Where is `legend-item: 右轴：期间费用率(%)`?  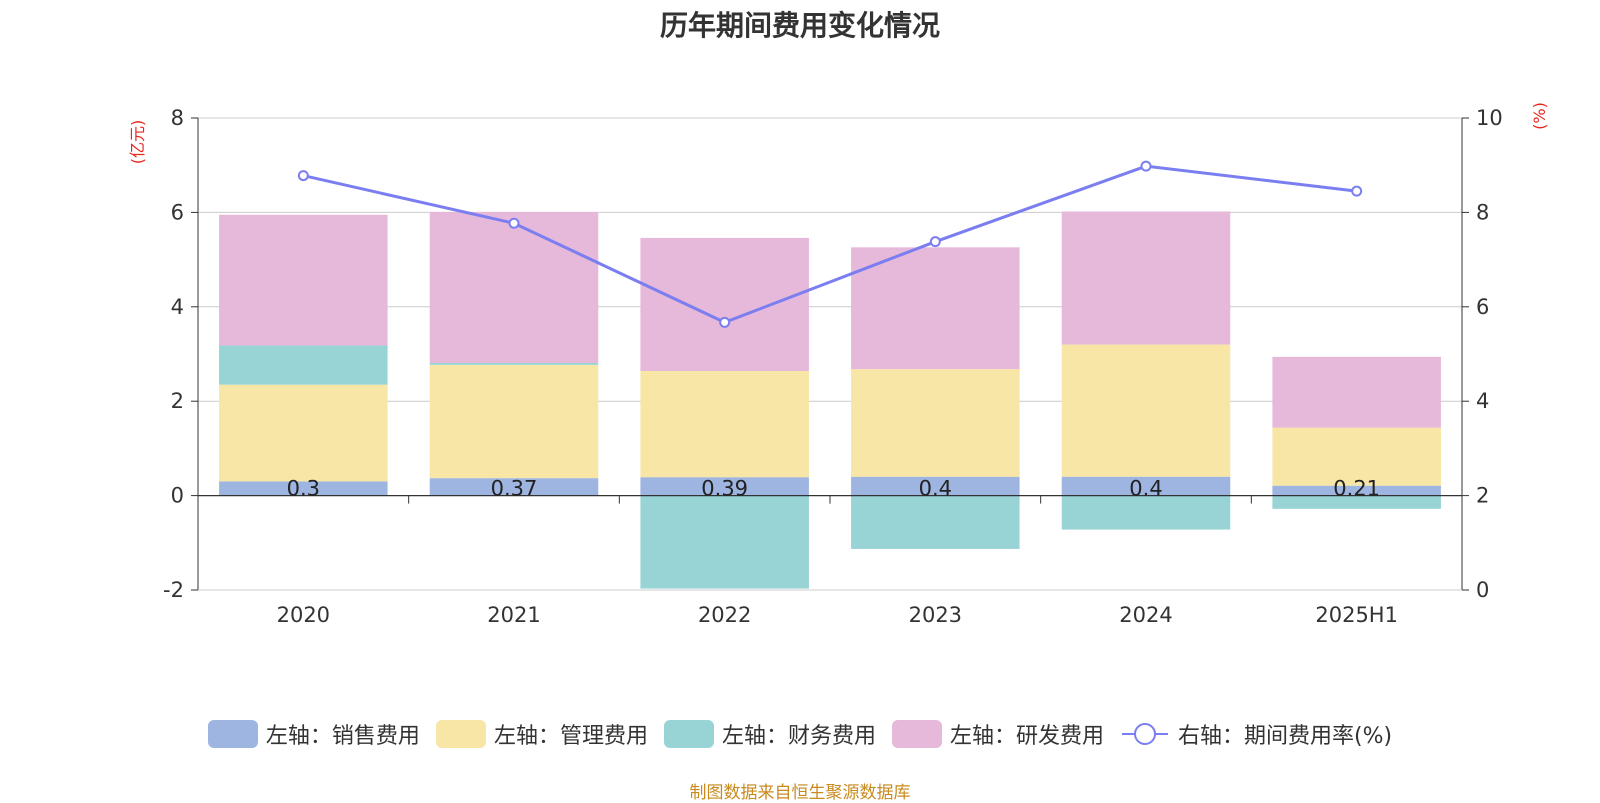 legend-item: 右轴：期间费用率(%) is located at coordinates (1256, 734).